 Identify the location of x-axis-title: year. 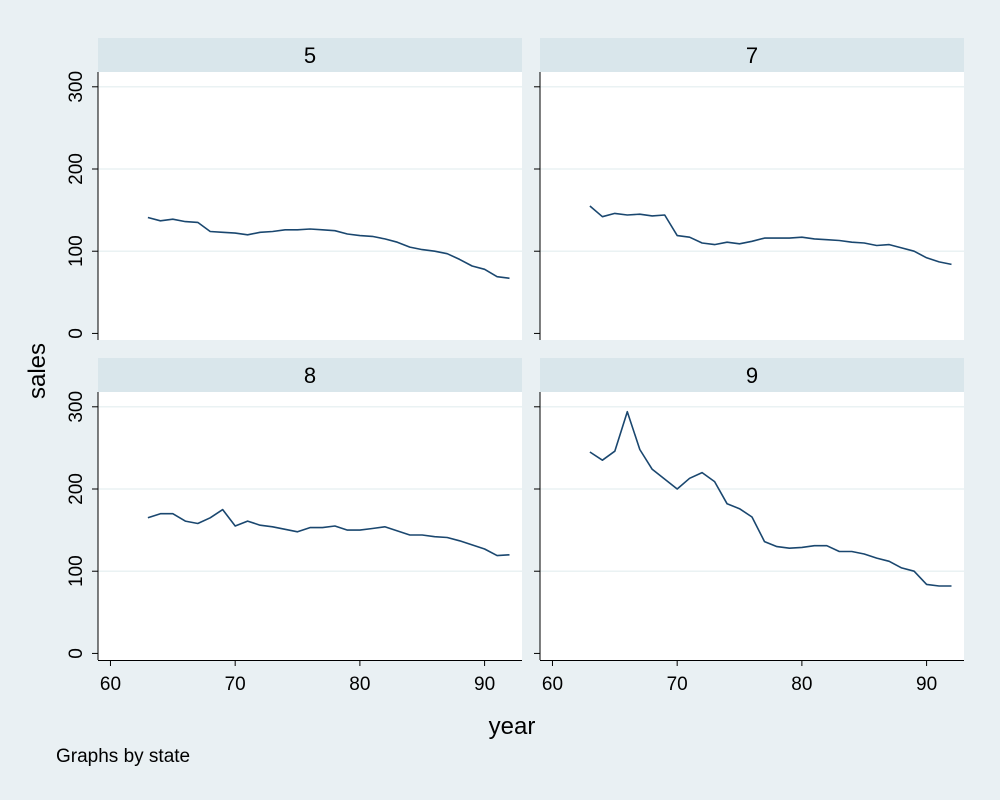
(512, 726).